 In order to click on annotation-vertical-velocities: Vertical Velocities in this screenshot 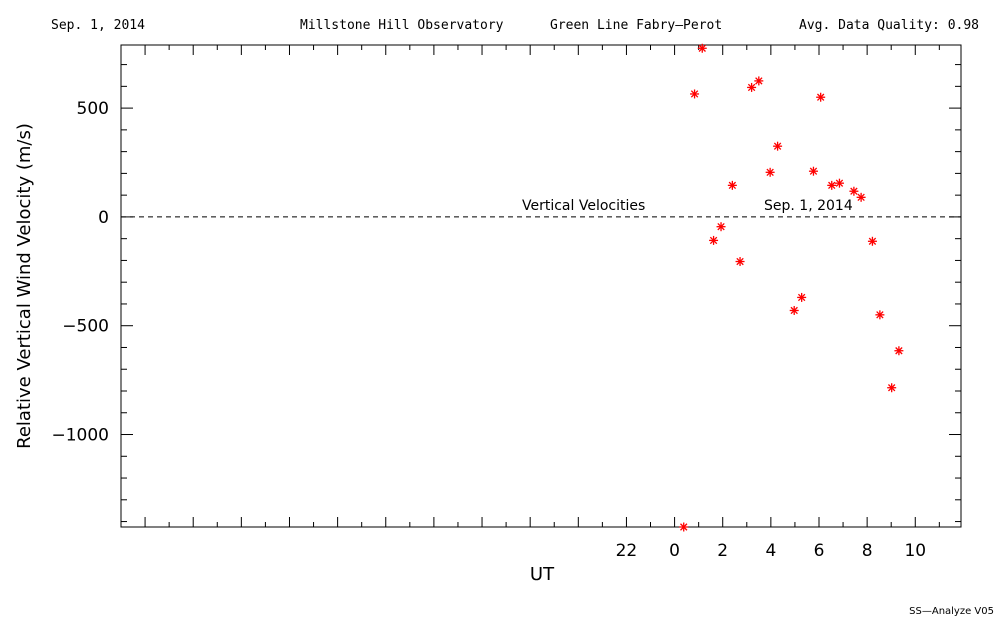, I will do `click(583, 206)`.